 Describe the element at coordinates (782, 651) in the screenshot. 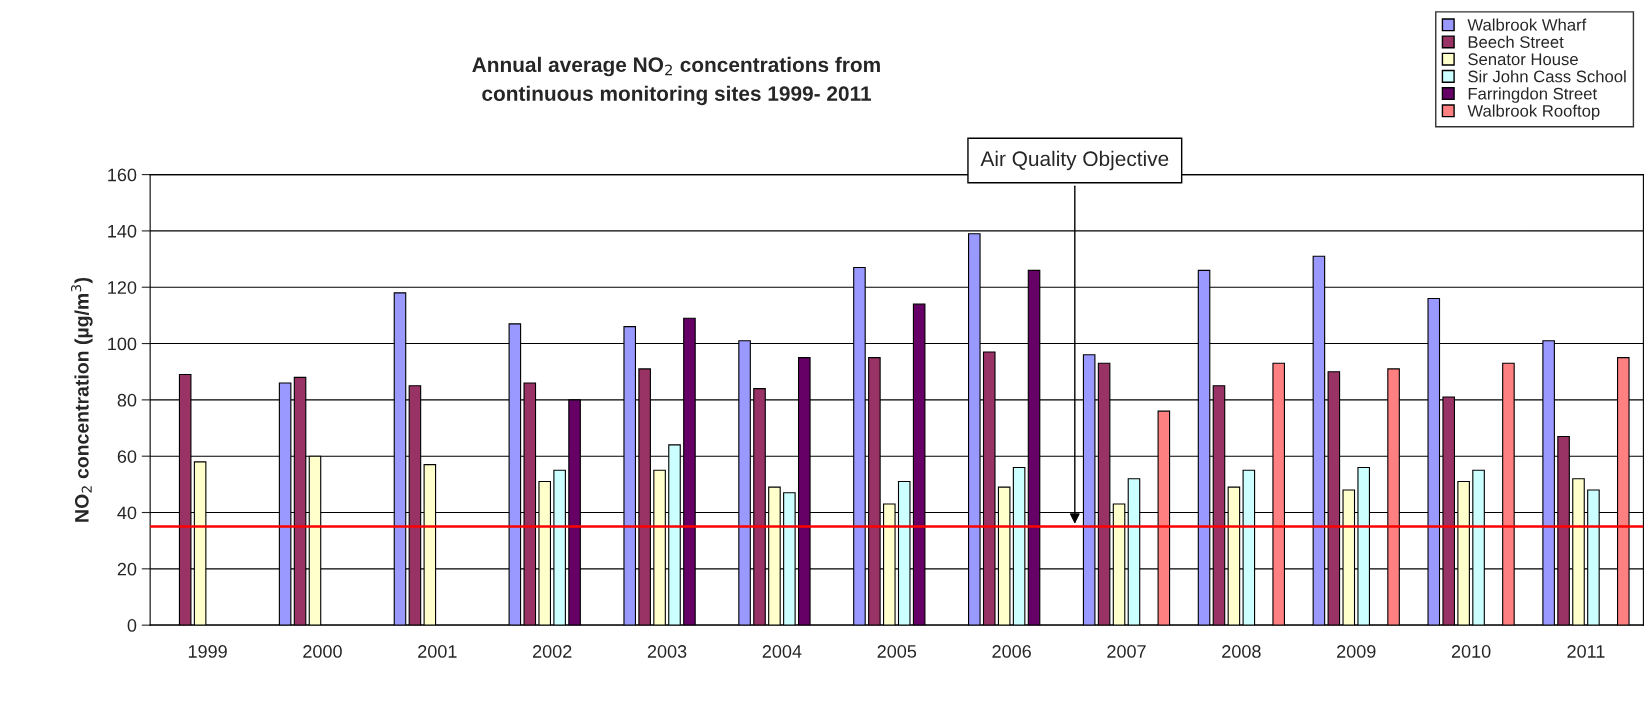

I see `x-tick-label: 2004` at that location.